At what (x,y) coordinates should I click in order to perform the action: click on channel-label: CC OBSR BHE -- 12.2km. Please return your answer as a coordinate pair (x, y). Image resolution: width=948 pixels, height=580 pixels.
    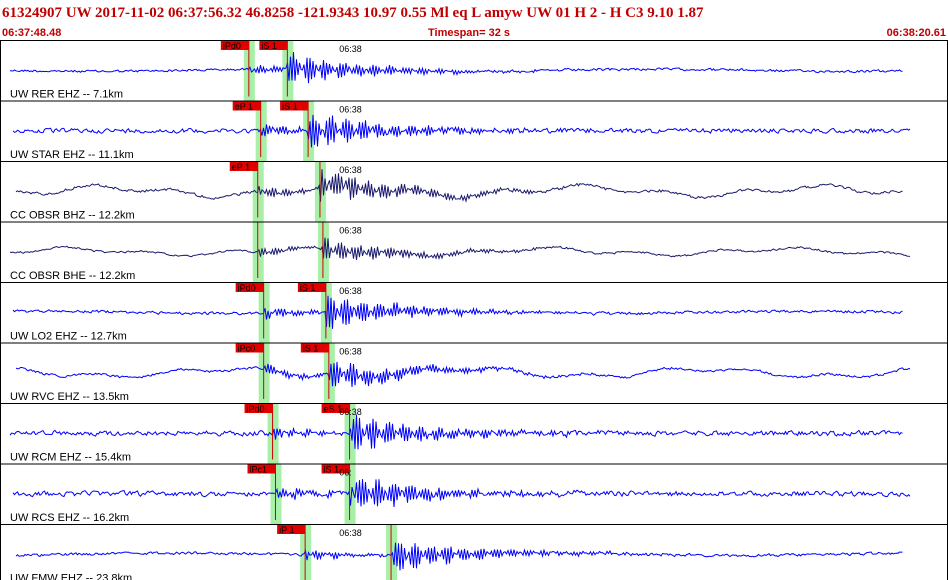
    Looking at the image, I should click on (72, 276).